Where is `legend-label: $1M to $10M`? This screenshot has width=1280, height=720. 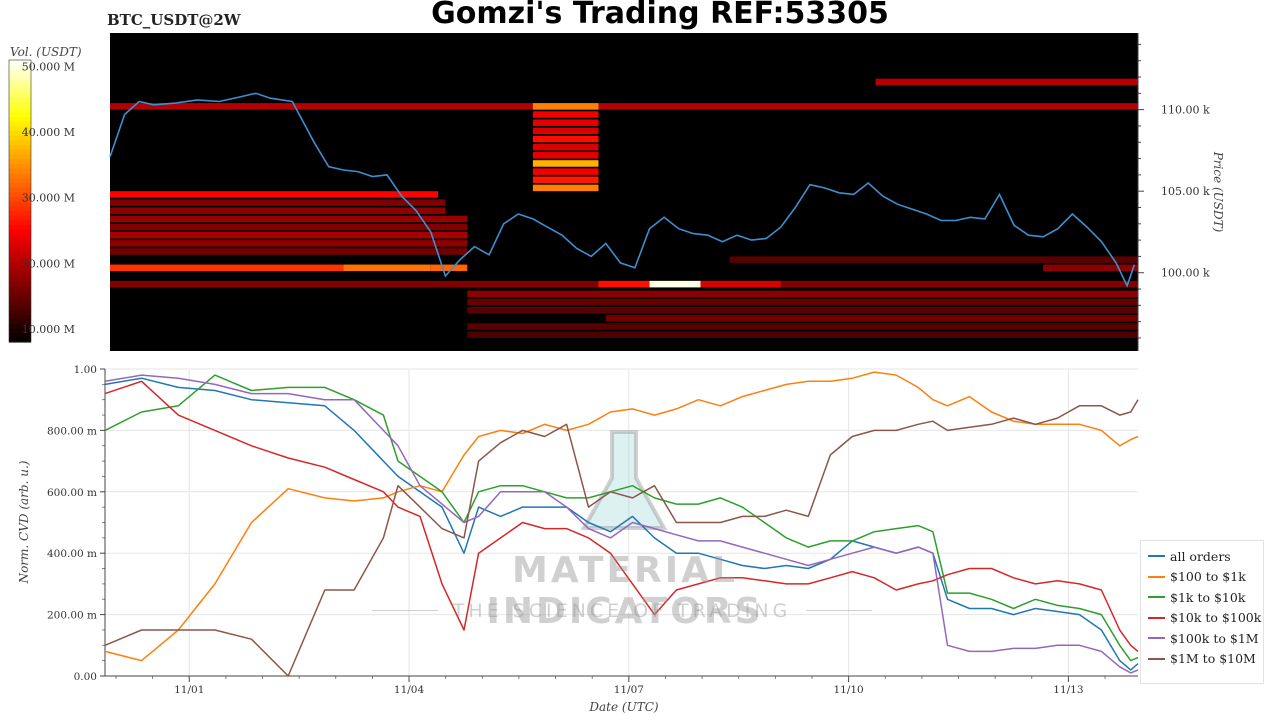 legend-label: $1M to $10M is located at coordinates (1213, 659).